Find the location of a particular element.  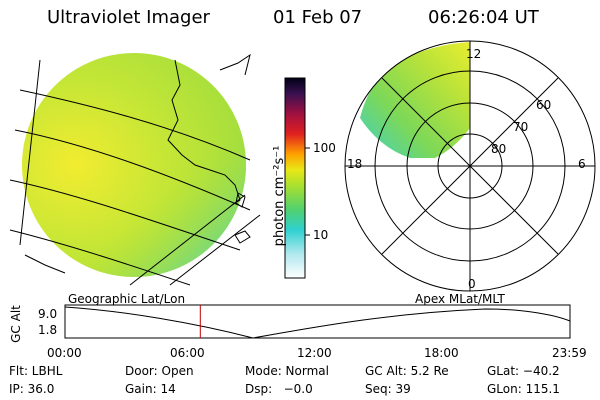

altitude-timeline is located at coordinates (317, 321).